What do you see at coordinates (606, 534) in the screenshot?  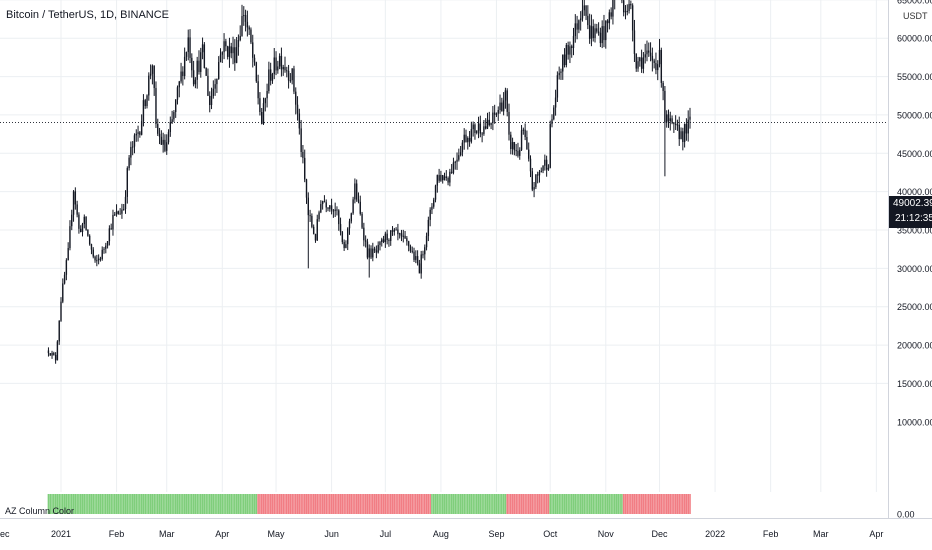 I see `x-tick-label: Nov` at bounding box center [606, 534].